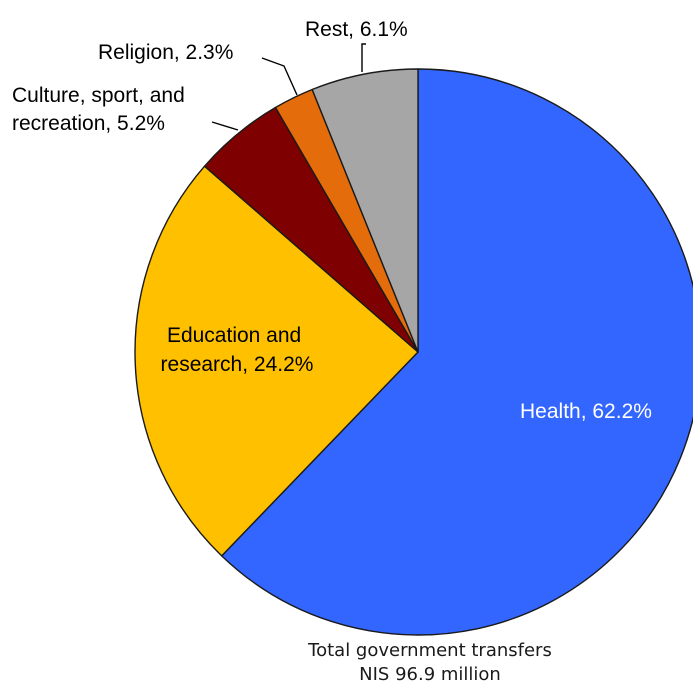 The image size is (693, 689). I want to click on total-caption-line-1: Total government transfers, so click(430, 650).